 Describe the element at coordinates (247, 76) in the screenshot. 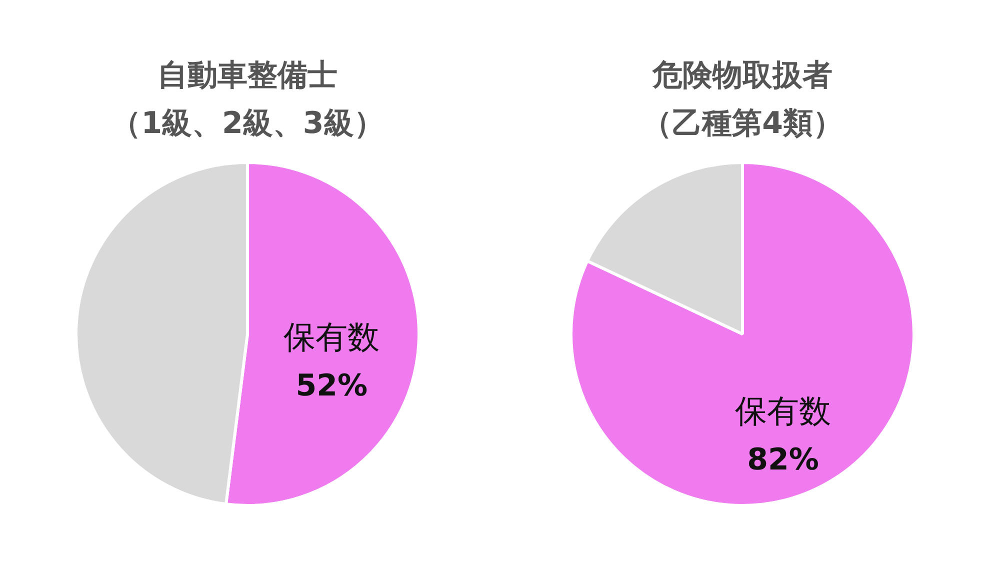

I see `chart-title: 自動車整備士` at that location.